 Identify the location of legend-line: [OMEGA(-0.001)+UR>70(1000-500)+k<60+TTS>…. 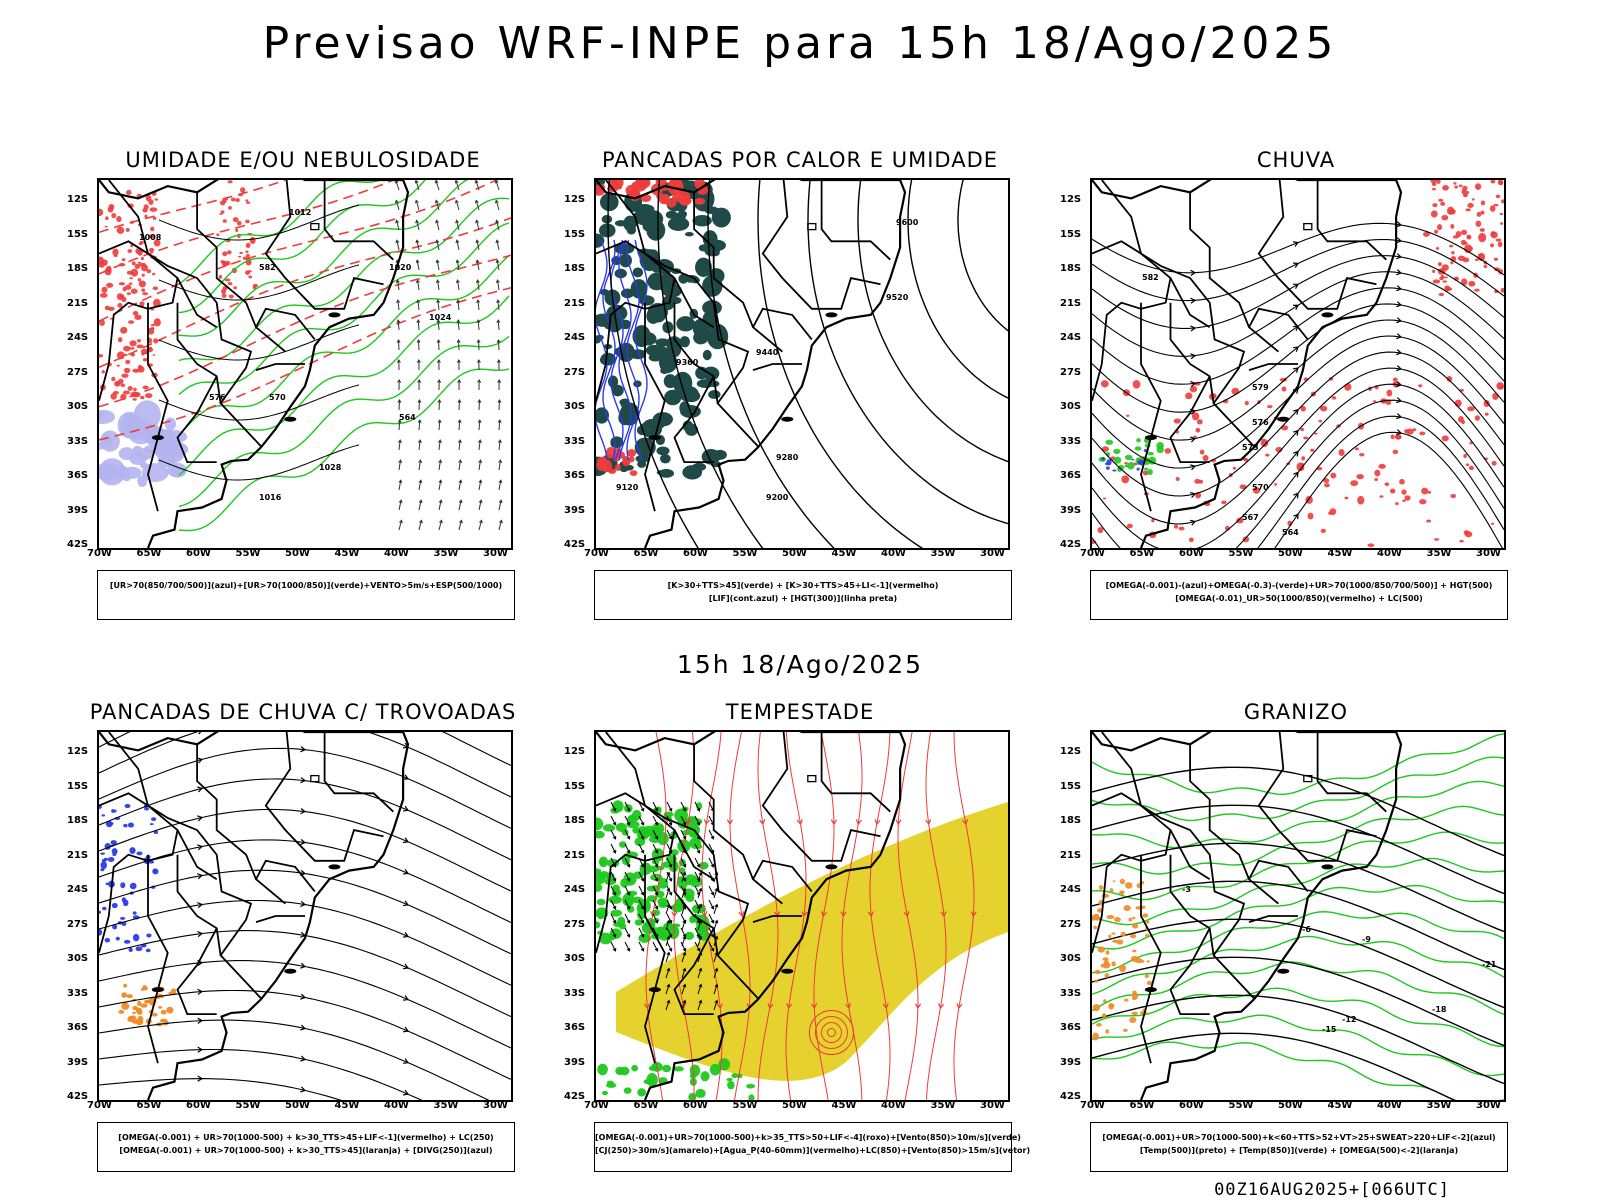
(1299, 1137).